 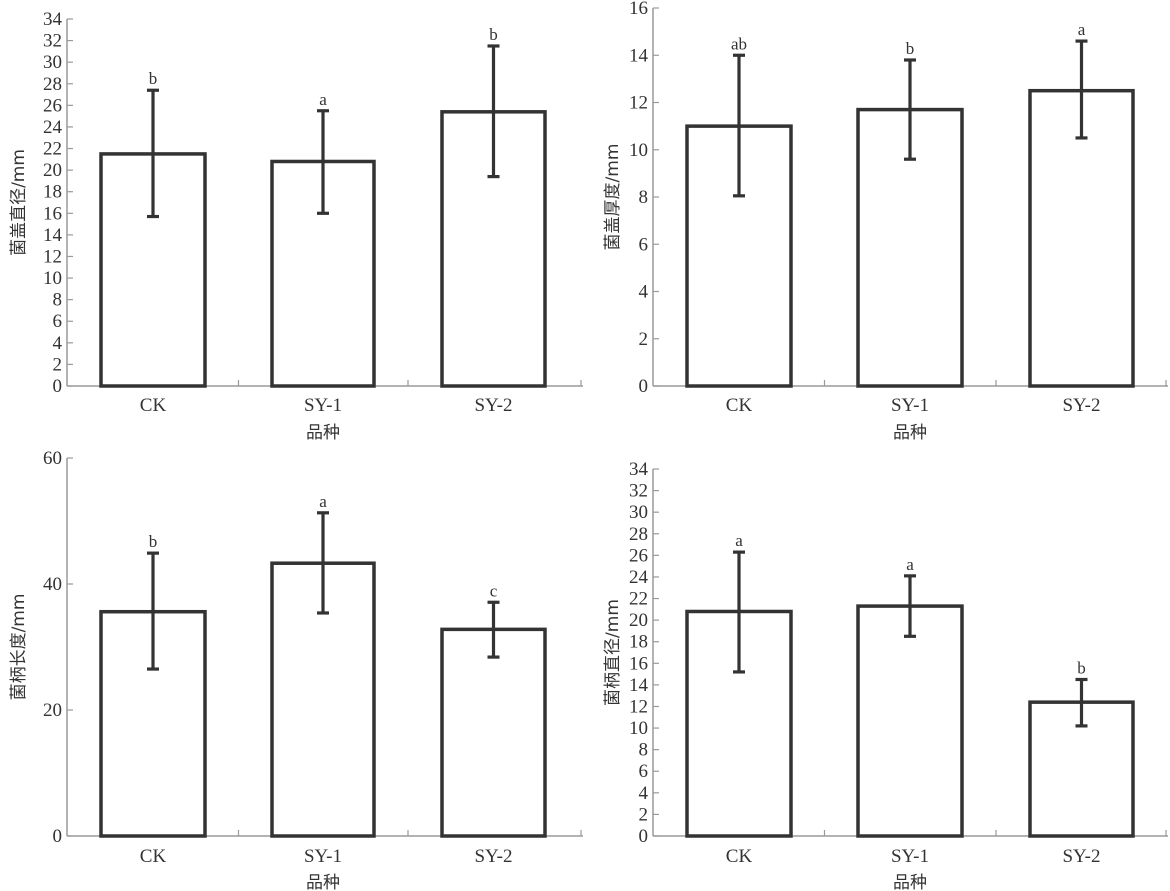 I want to click on y-axis-title: 菌柄长度/mm, so click(x=19, y=647).